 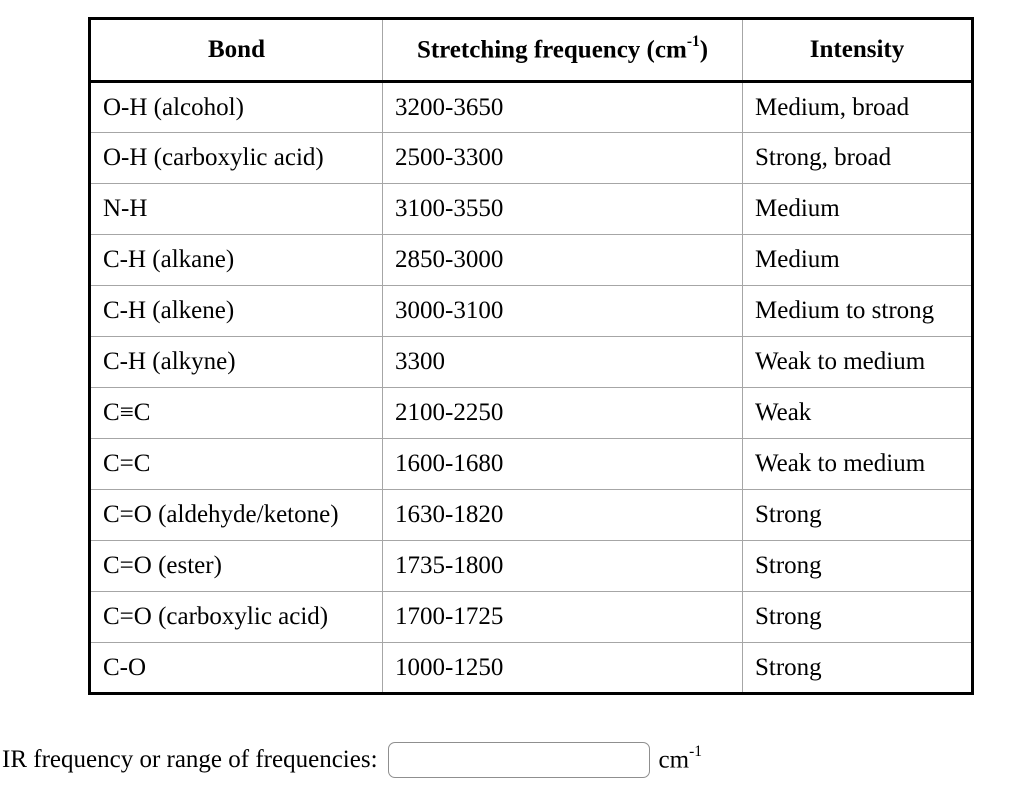 I want to click on table-row: O-H (alcohol) 3200-3650 Medium, broad, so click(x=531, y=107).